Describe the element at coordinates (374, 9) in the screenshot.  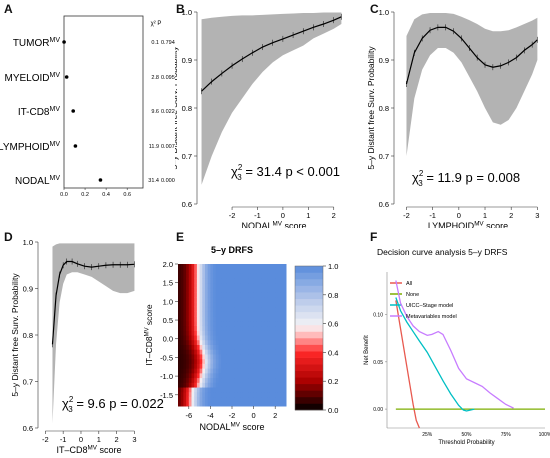
I see `panel-label-c: C` at that location.